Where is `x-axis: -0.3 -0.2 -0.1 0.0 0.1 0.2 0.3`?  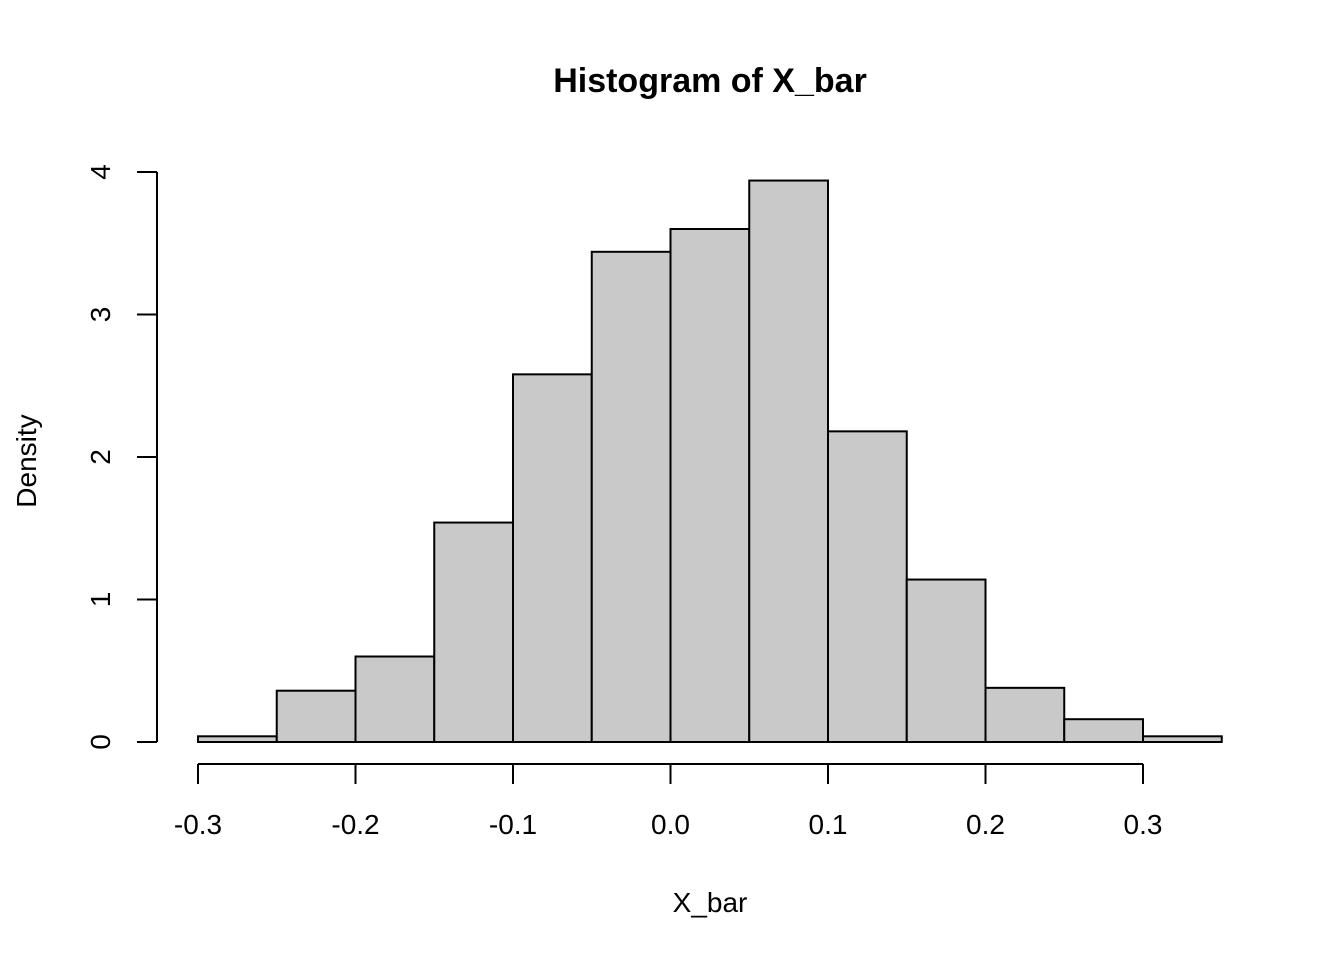
x-axis: -0.3 -0.2 -0.1 0.0 0.1 0.2 0.3 is located at coordinates (668, 801).